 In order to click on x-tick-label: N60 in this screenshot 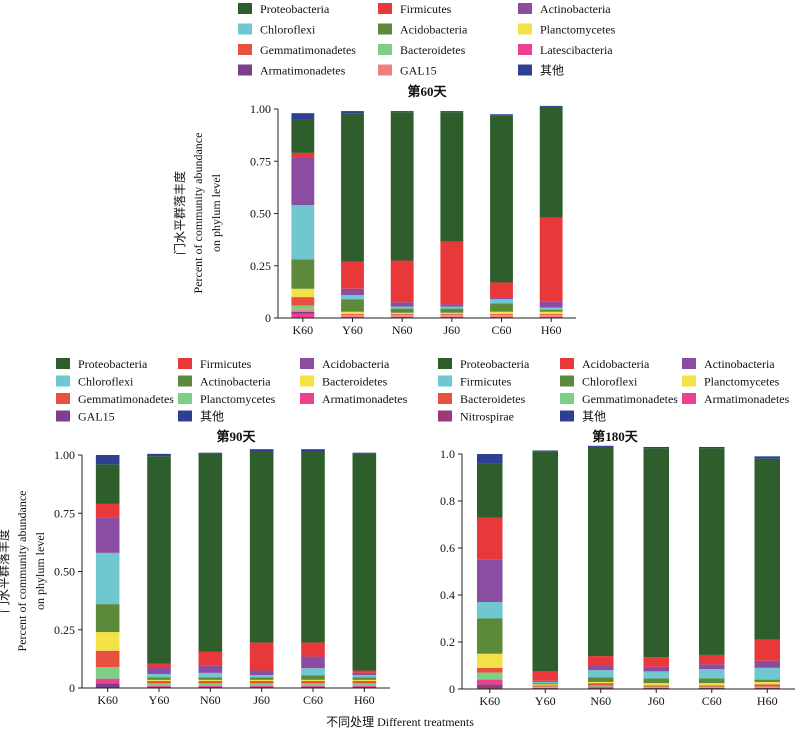, I will do `click(402, 330)`.